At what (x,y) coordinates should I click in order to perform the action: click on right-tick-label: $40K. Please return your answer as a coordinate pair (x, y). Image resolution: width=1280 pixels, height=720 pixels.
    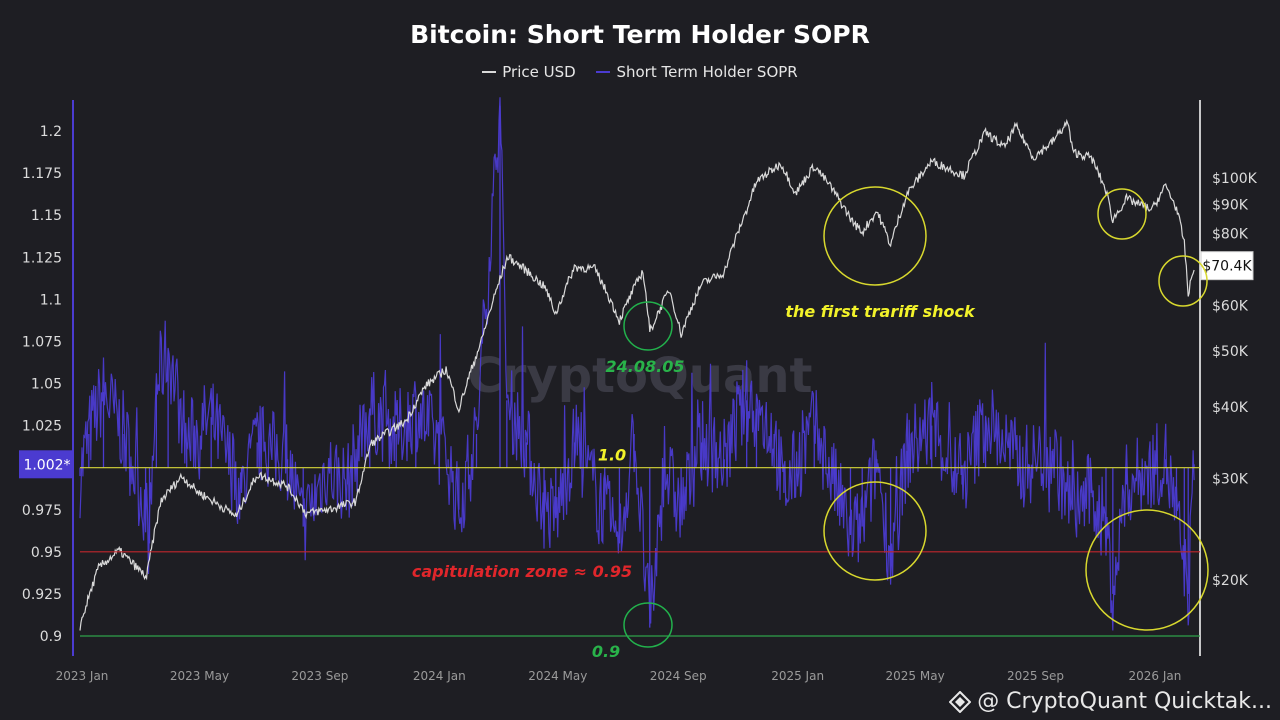
    Looking at the image, I should click on (1230, 408).